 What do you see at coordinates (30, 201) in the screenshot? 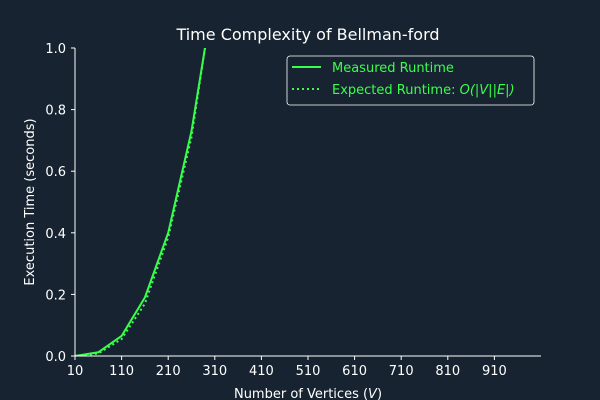
I see `y-axis-label: Execution Time (seconds)` at bounding box center [30, 201].